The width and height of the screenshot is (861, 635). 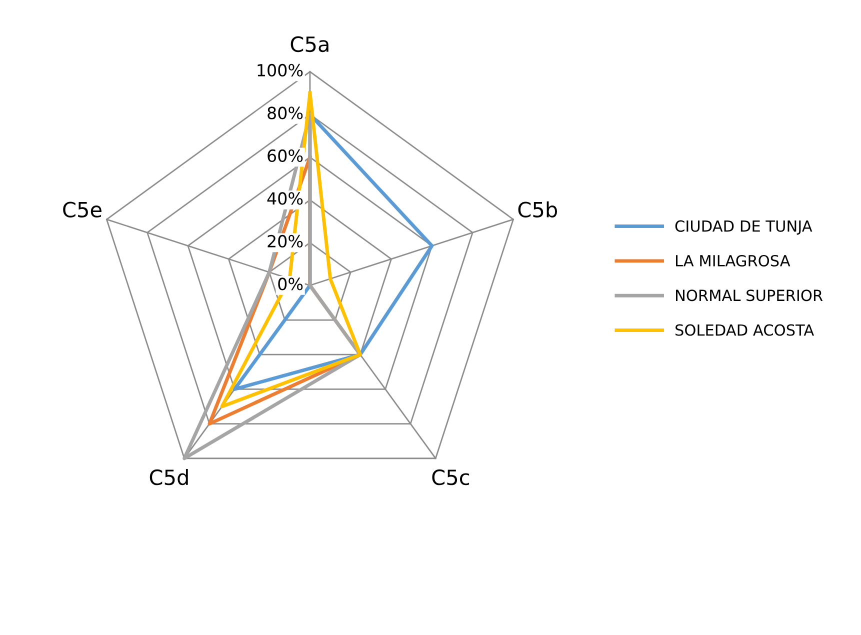 What do you see at coordinates (733, 260) in the screenshot?
I see `legend-label: LA MILAGROSA` at bounding box center [733, 260].